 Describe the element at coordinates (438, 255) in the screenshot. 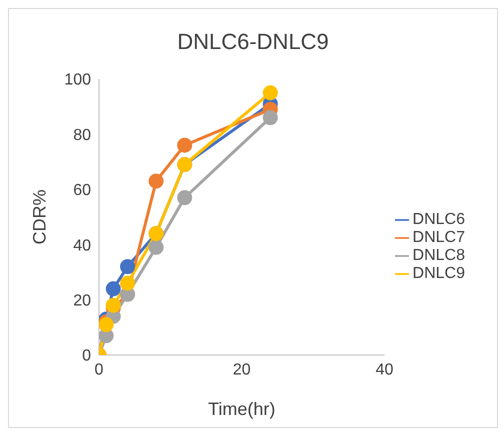

I see `legend-label: DNLC8` at that location.